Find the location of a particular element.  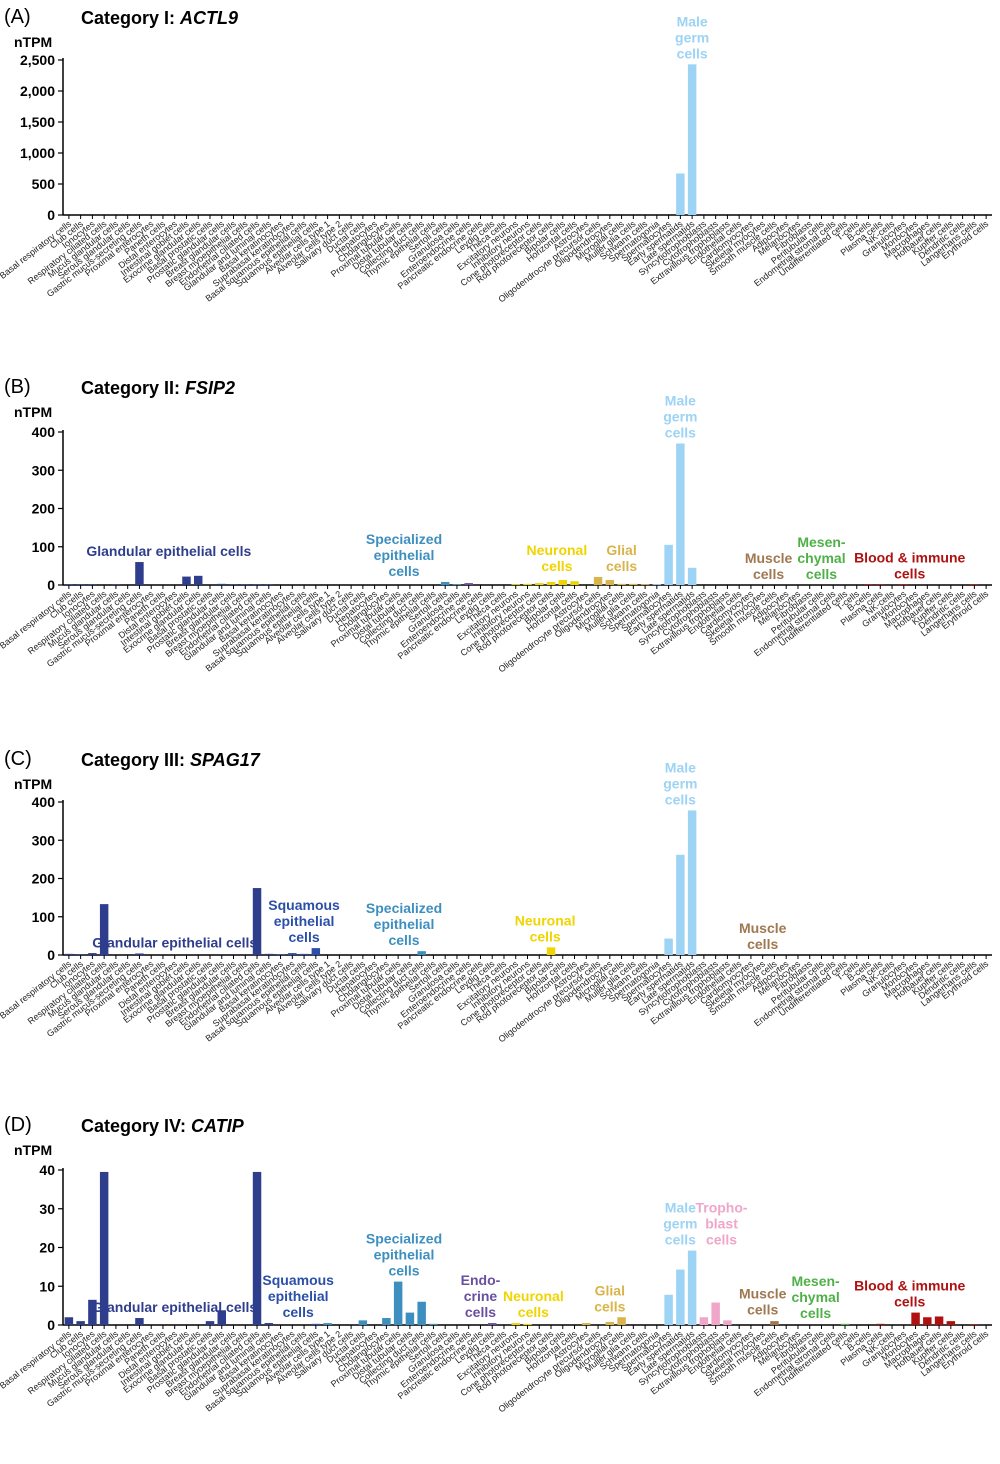

bar-macrophages is located at coordinates (927, 1321).